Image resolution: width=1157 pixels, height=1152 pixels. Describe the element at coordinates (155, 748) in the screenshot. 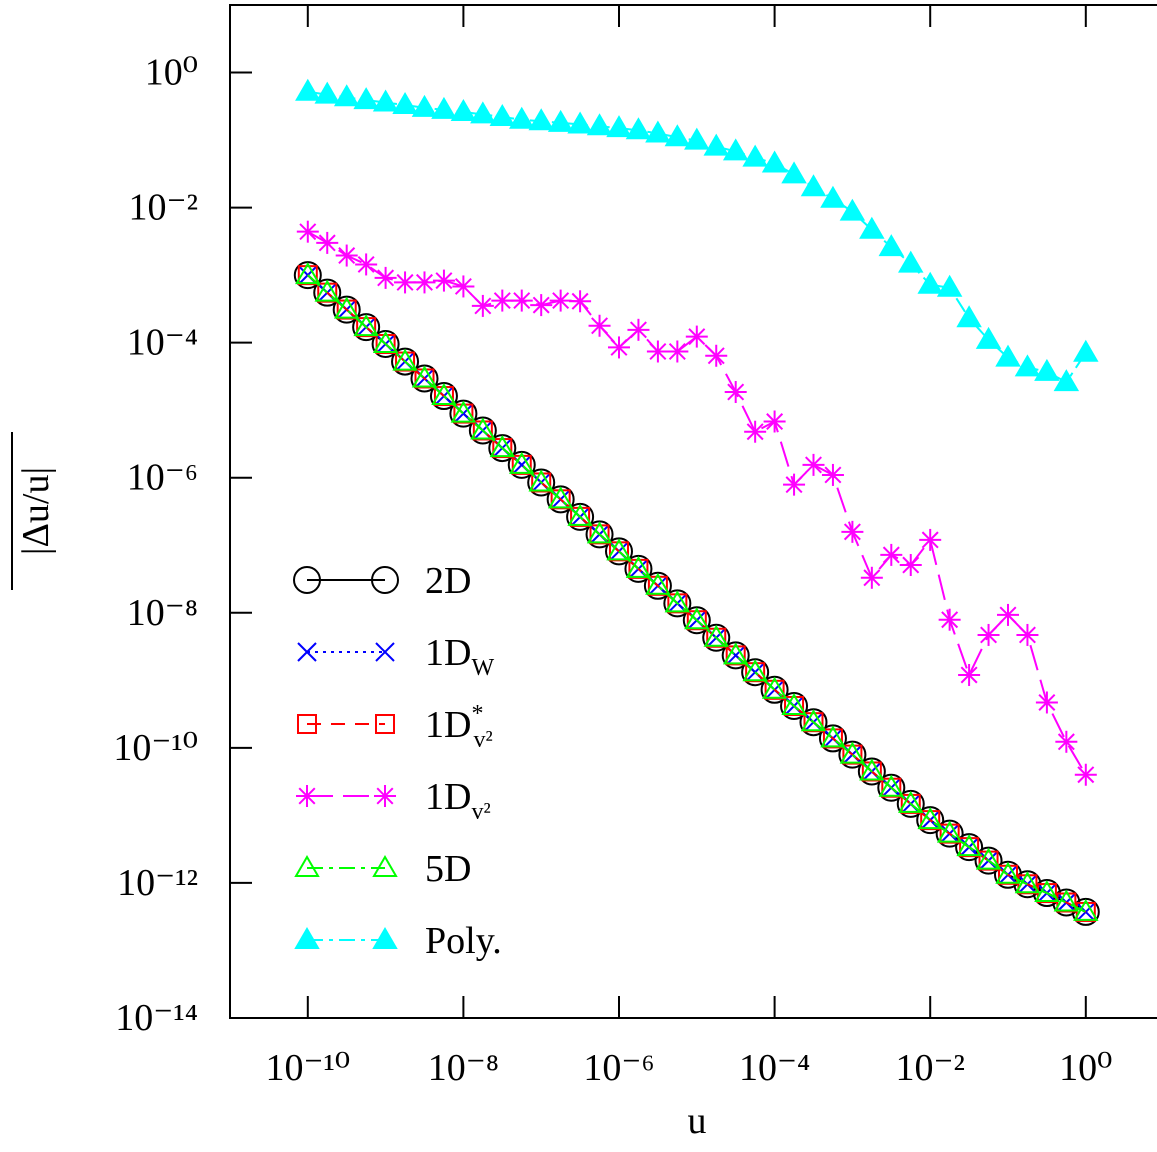

I see `y-tick-label: 10⁻¹⁰` at that location.